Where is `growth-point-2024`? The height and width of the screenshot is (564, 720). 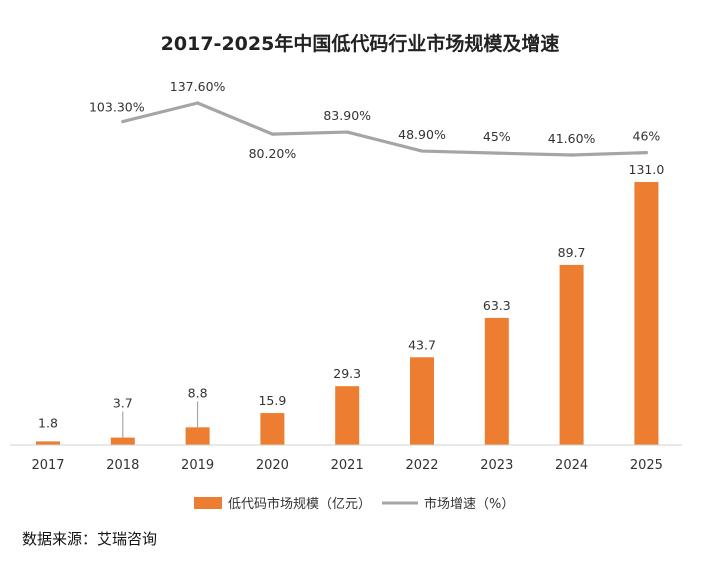 growth-point-2024 is located at coordinates (572, 155).